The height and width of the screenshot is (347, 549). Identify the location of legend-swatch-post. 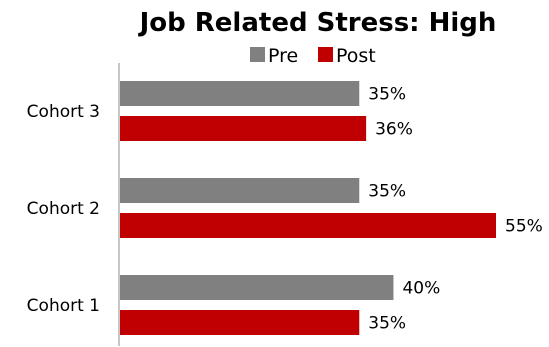
(325, 54).